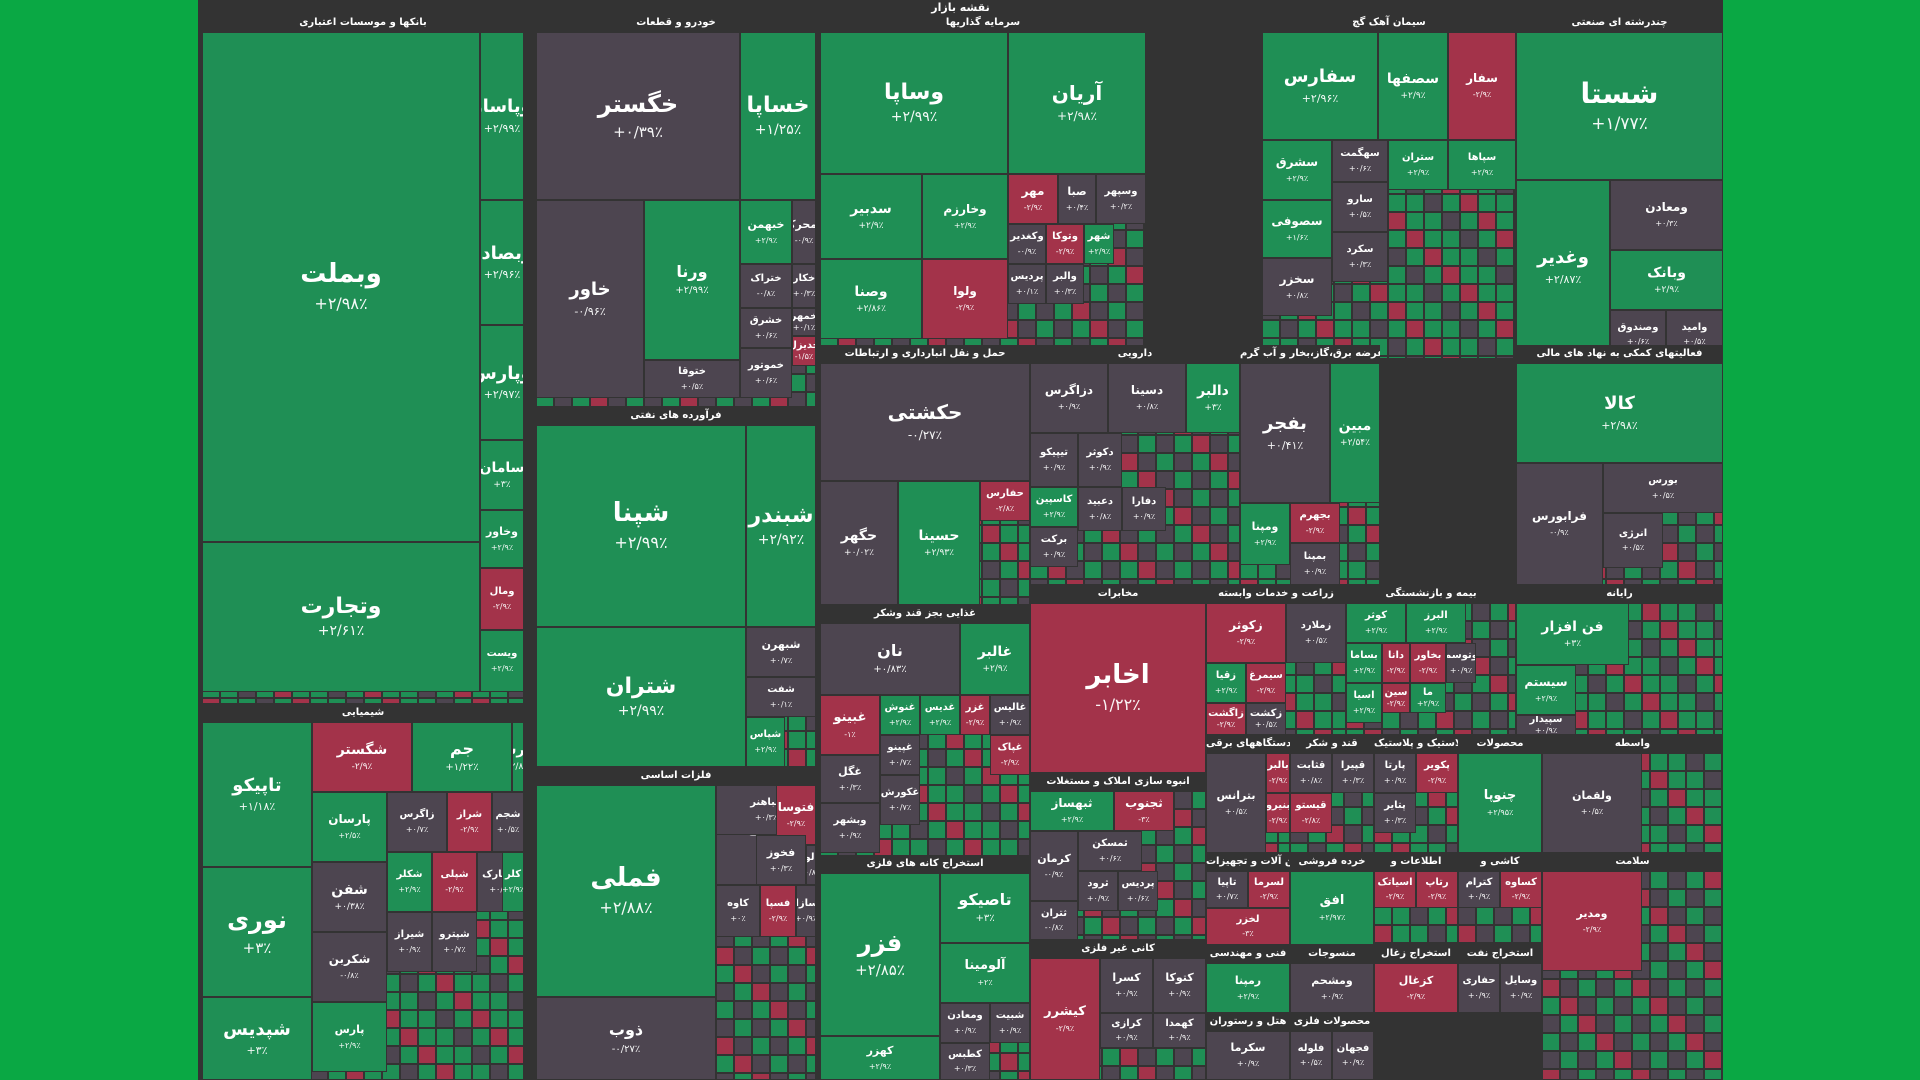 This screenshot has width=1920, height=1080. What do you see at coordinates (1297, 287) in the screenshot?
I see `stock-tile: سخزر +۰/۸٪` at bounding box center [1297, 287].